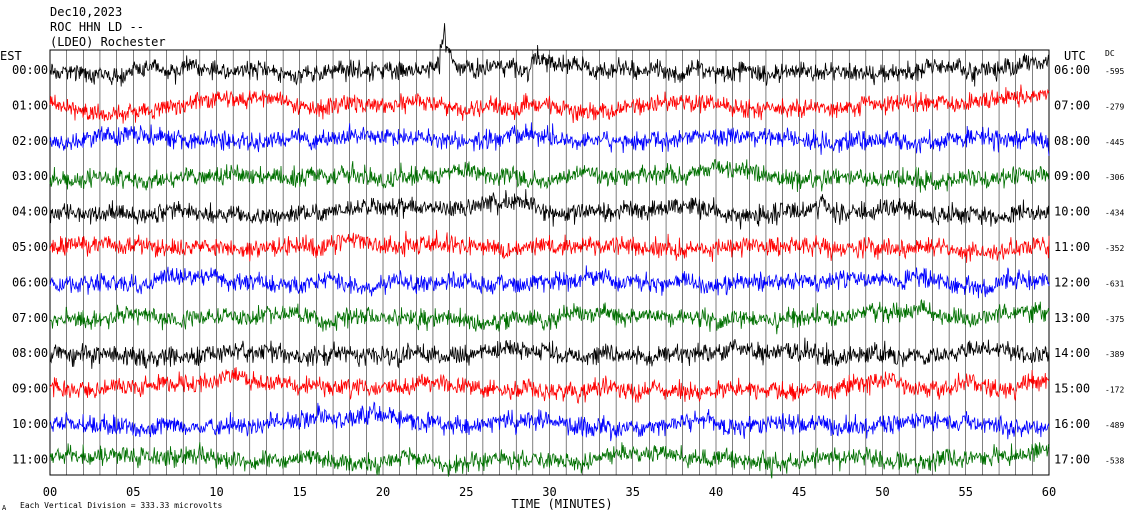 The width and height of the screenshot is (1130, 519). Describe the element at coordinates (1114, 354) in the screenshot. I see `dc-offset-label: -389` at that location.